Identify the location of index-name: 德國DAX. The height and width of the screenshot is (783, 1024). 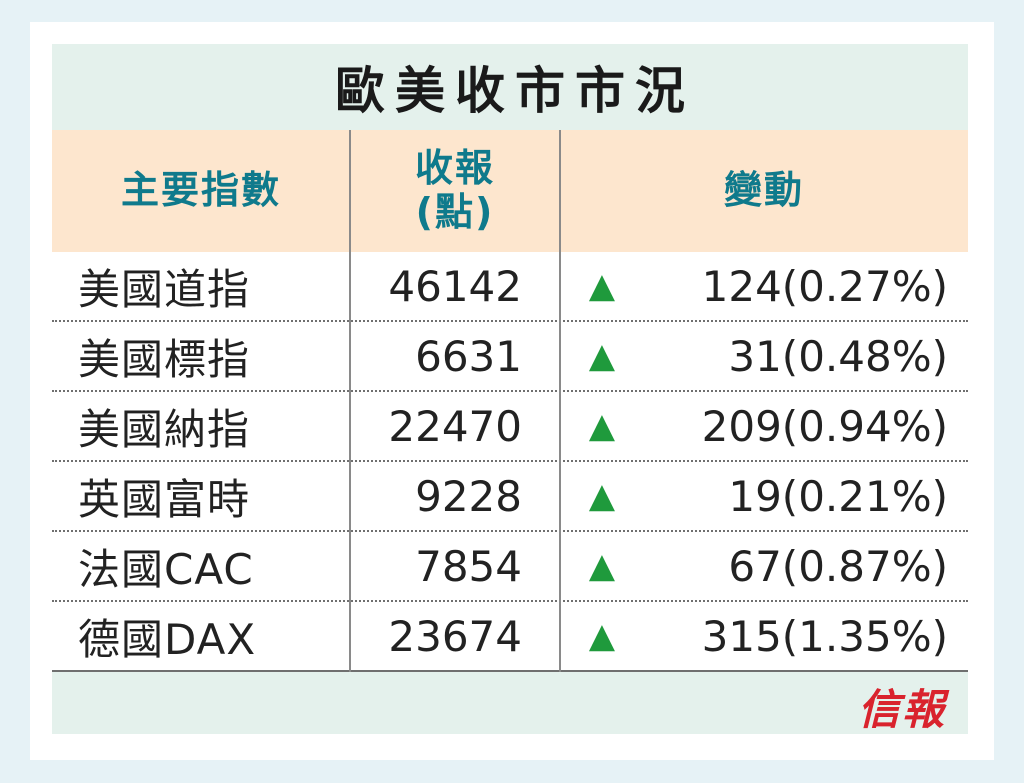
(167, 639).